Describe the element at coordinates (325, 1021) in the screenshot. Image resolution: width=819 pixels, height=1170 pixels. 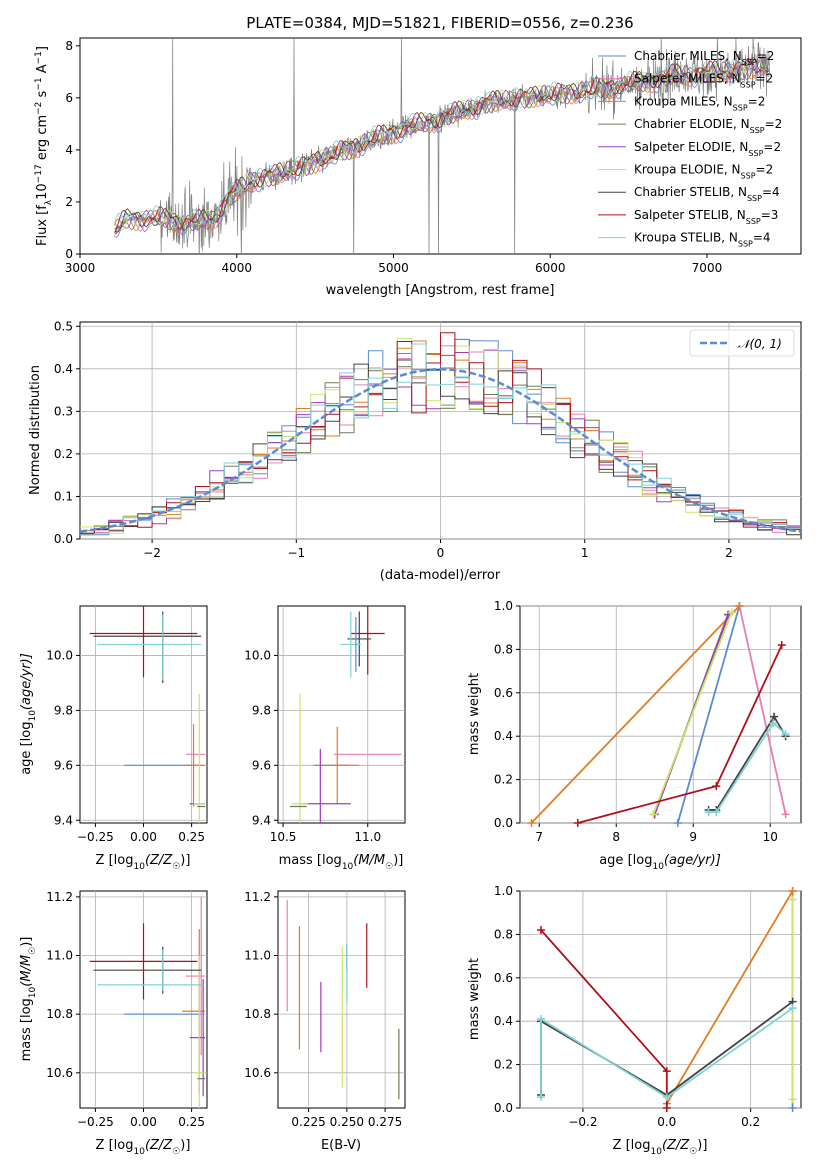
I see `mass-vs-ebv-panel: 0.225 0.250 0.275 10.6 10.8 11.0 11.2 E(B-V)` at that location.